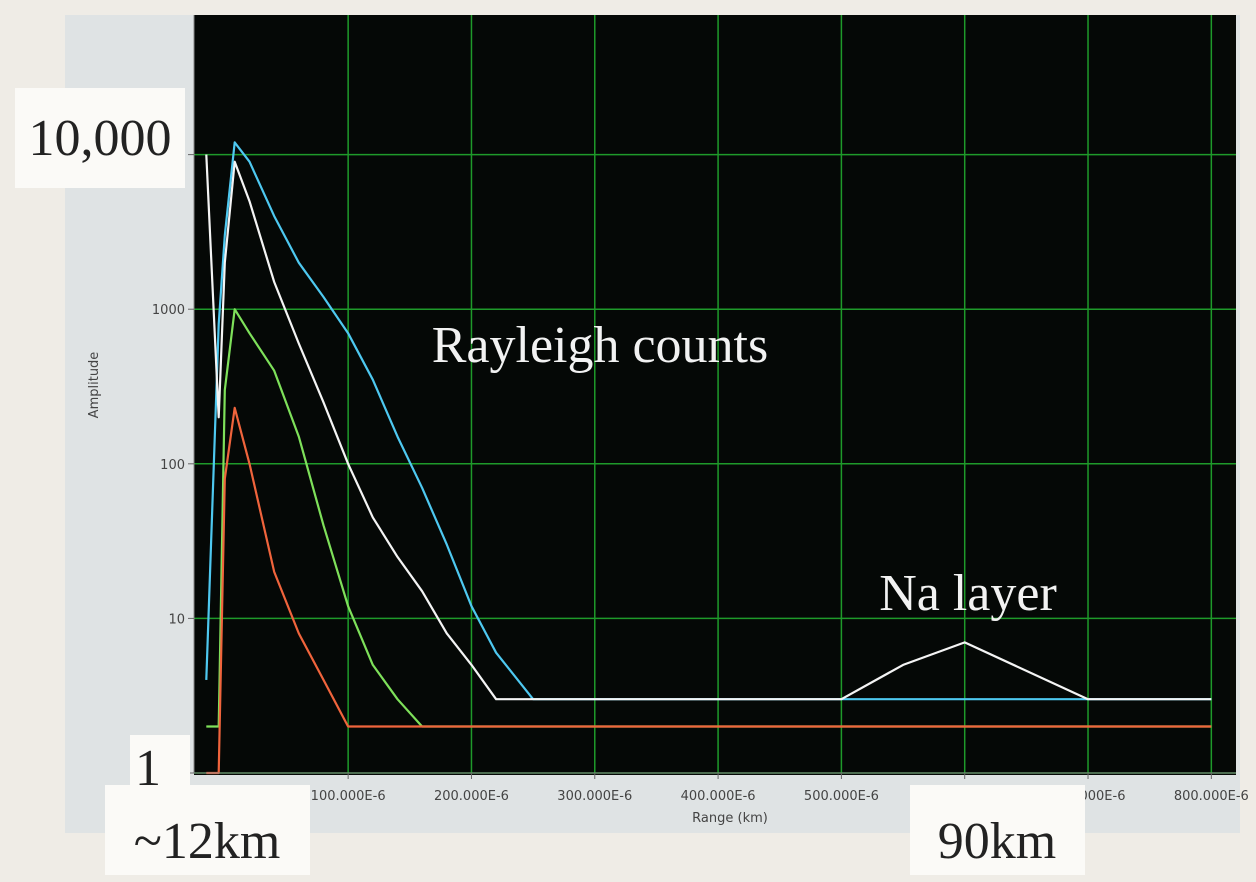 This screenshot has width=1256, height=882. Describe the element at coordinates (172, 465) in the screenshot. I see `y-tick-label: 100` at that location.